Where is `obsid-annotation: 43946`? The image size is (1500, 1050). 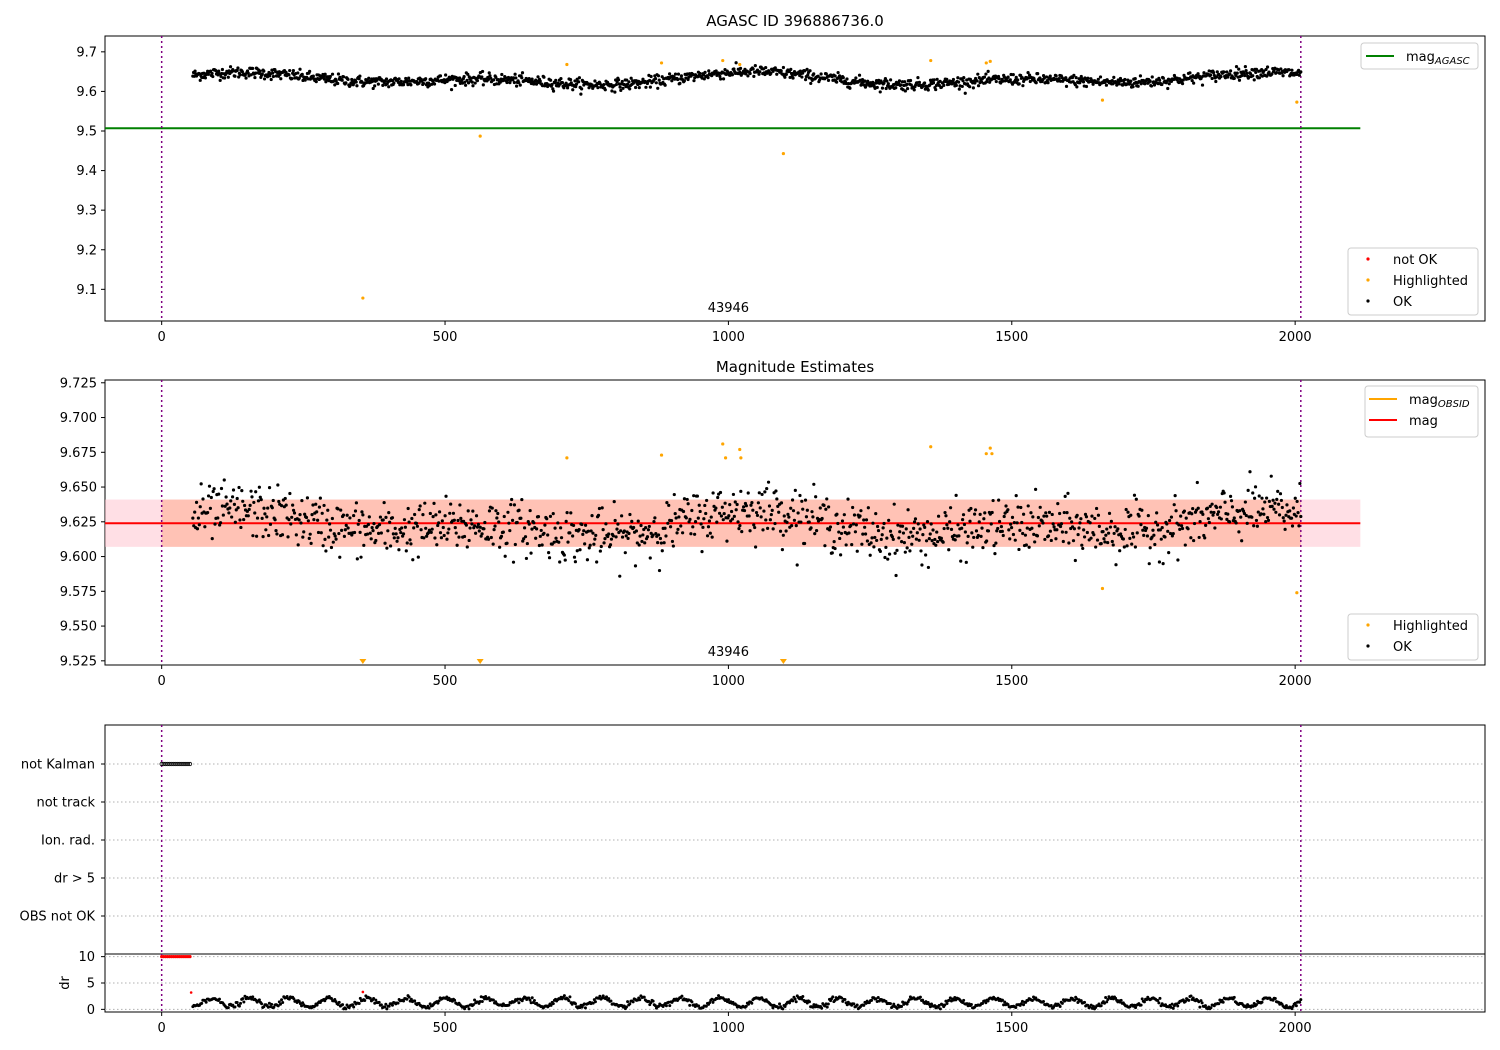 obsid-annotation: 43946 is located at coordinates (728, 652).